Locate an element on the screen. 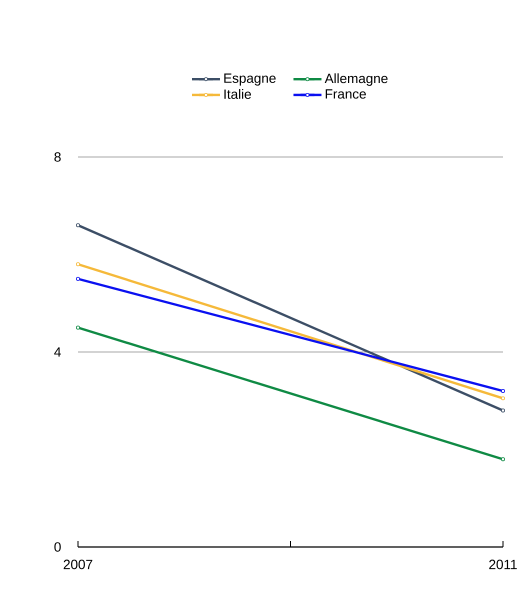  legend-label: Espagne is located at coordinates (250, 80).